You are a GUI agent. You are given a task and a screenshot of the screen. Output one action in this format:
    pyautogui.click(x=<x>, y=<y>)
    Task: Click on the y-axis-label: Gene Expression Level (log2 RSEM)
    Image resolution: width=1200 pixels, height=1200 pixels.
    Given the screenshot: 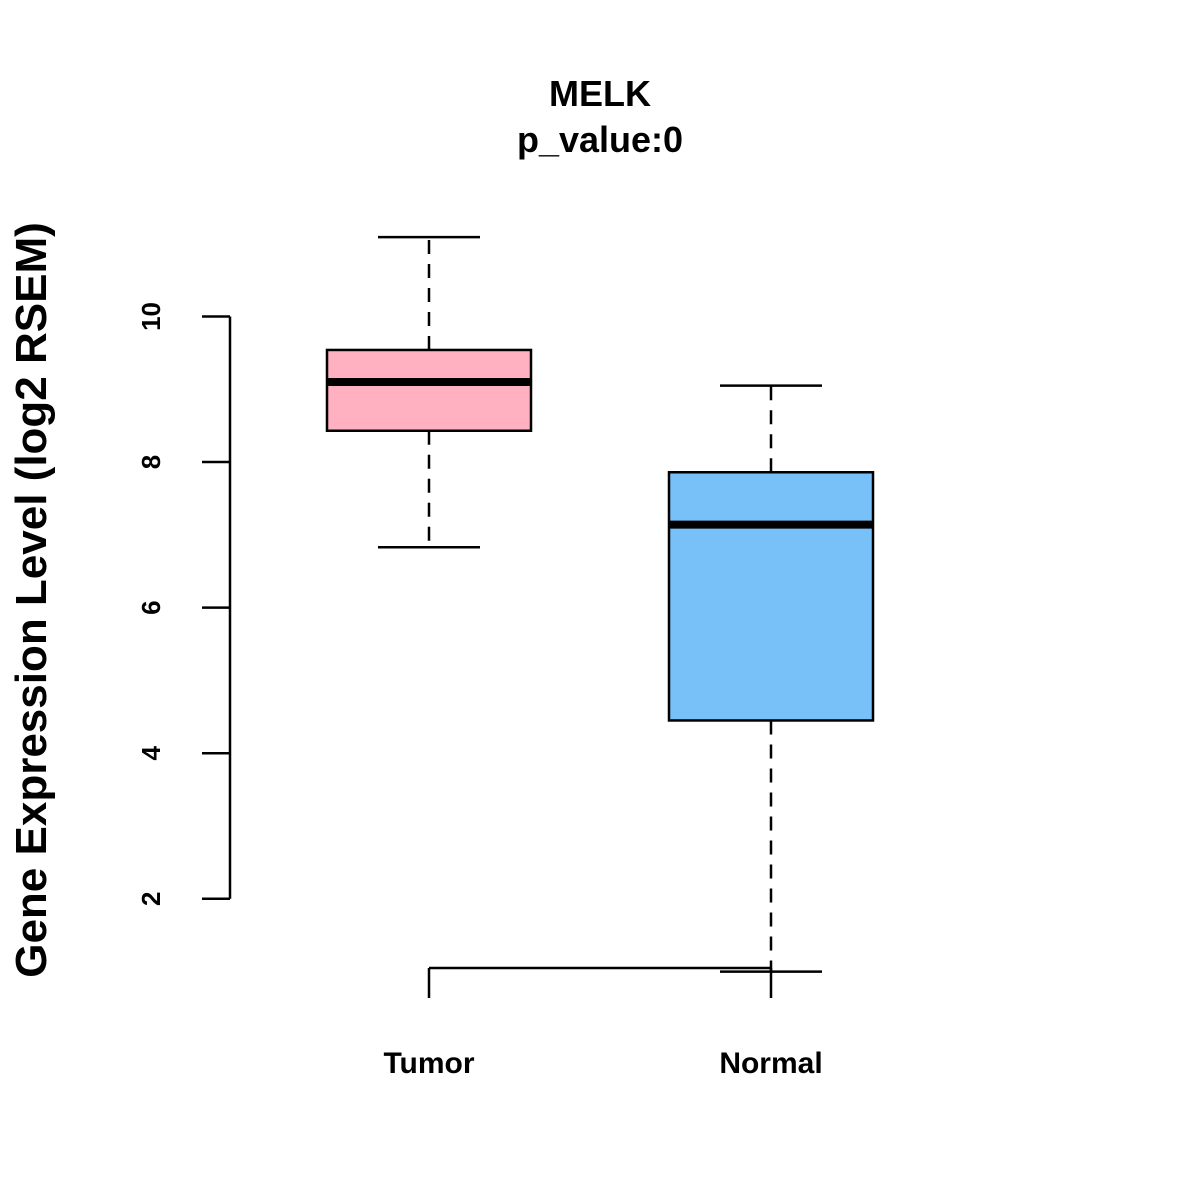 What is the action you would take?
    pyautogui.click(x=31, y=600)
    